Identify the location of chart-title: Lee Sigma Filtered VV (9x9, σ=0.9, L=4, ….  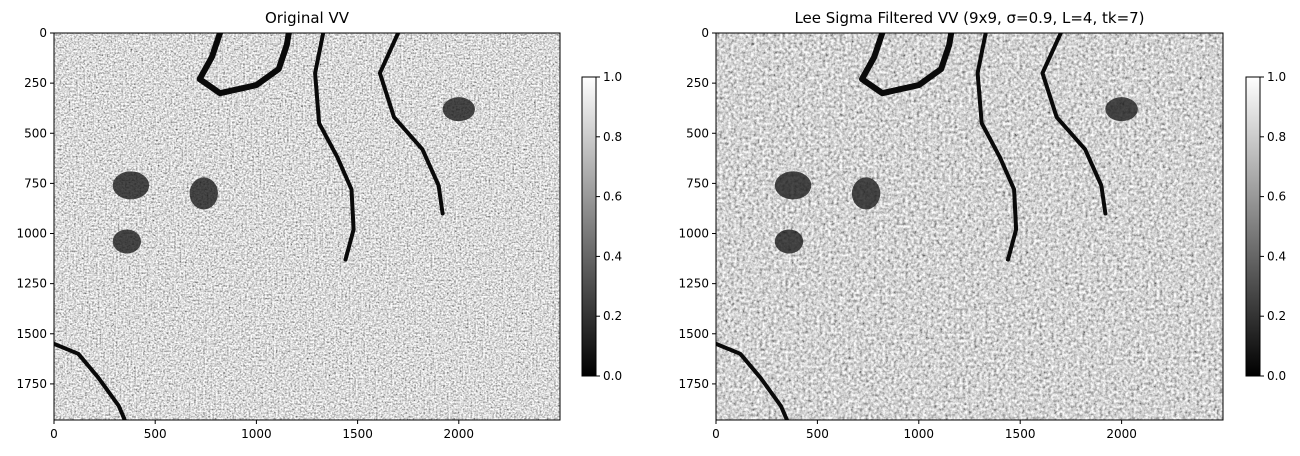
(969, 18).